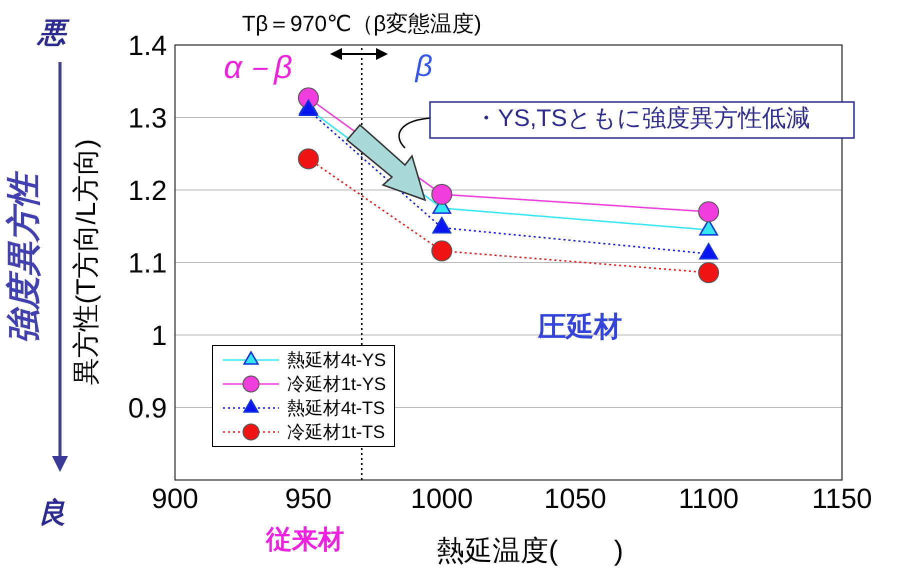 Image resolution: width=902 pixels, height=573 pixels. Describe the element at coordinates (336, 432) in the screenshot. I see `legend-label: 冷延材1t-TS` at that location.